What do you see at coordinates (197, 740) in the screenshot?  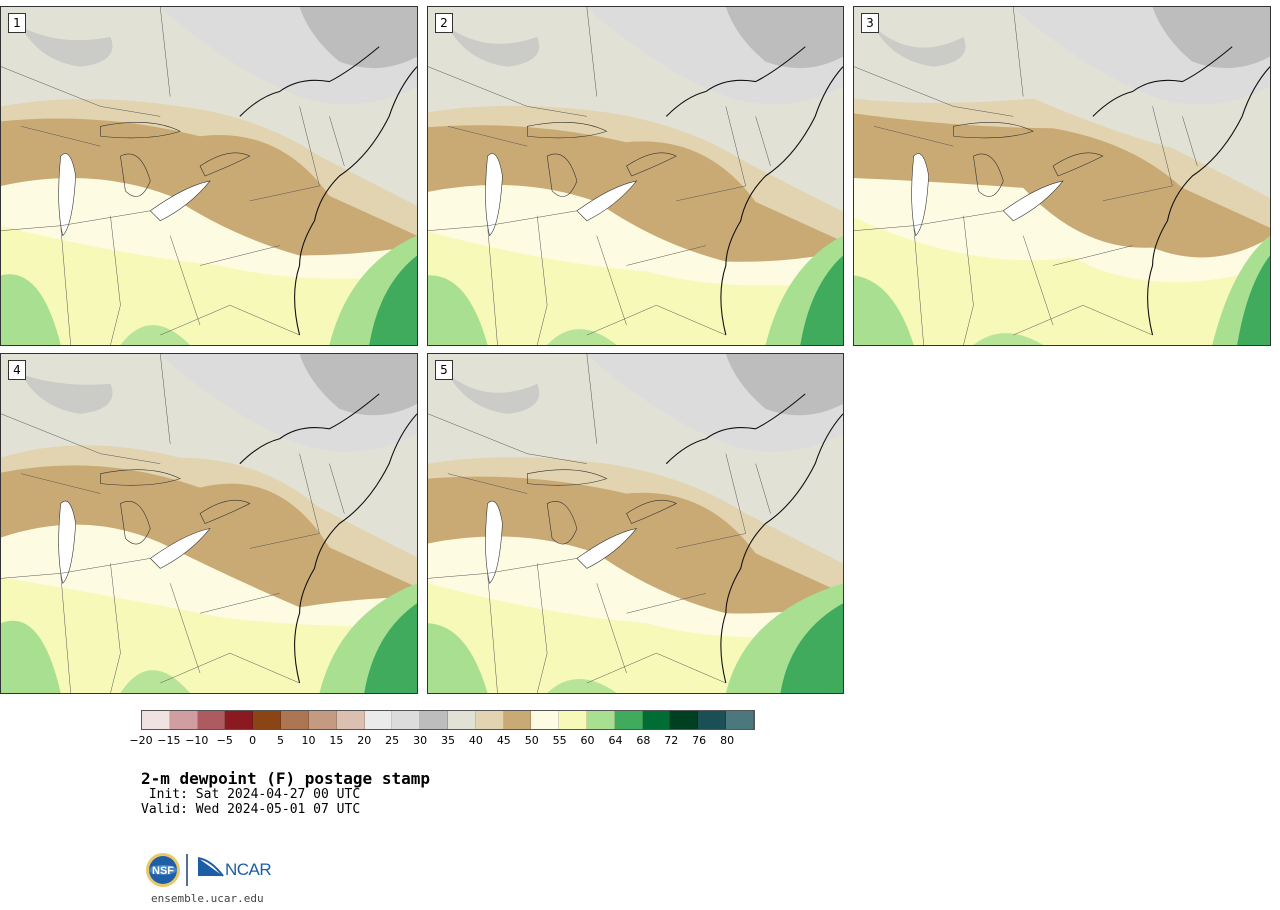 I see `colorbar-tick-label: −10` at bounding box center [197, 740].